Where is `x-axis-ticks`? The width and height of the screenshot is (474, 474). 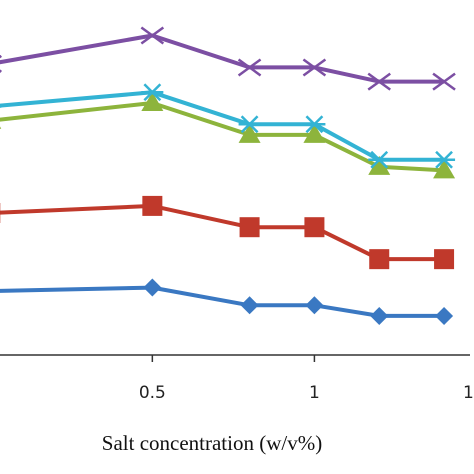 x-axis-ticks is located at coordinates (233, 358).